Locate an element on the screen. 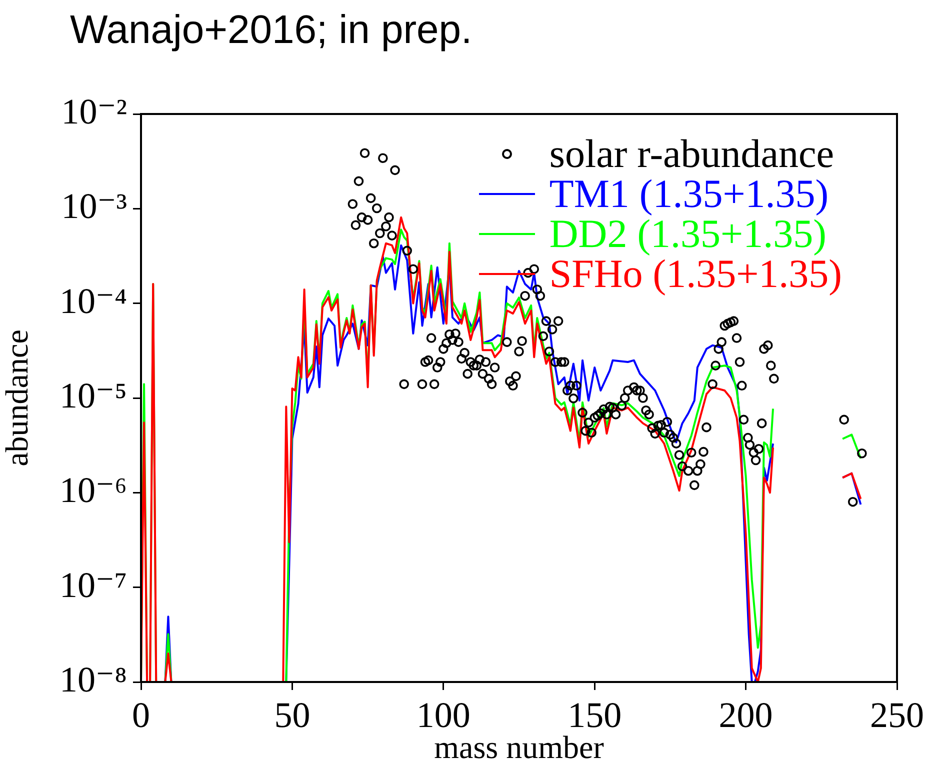  x-tick-label: 50 is located at coordinates (292, 715).